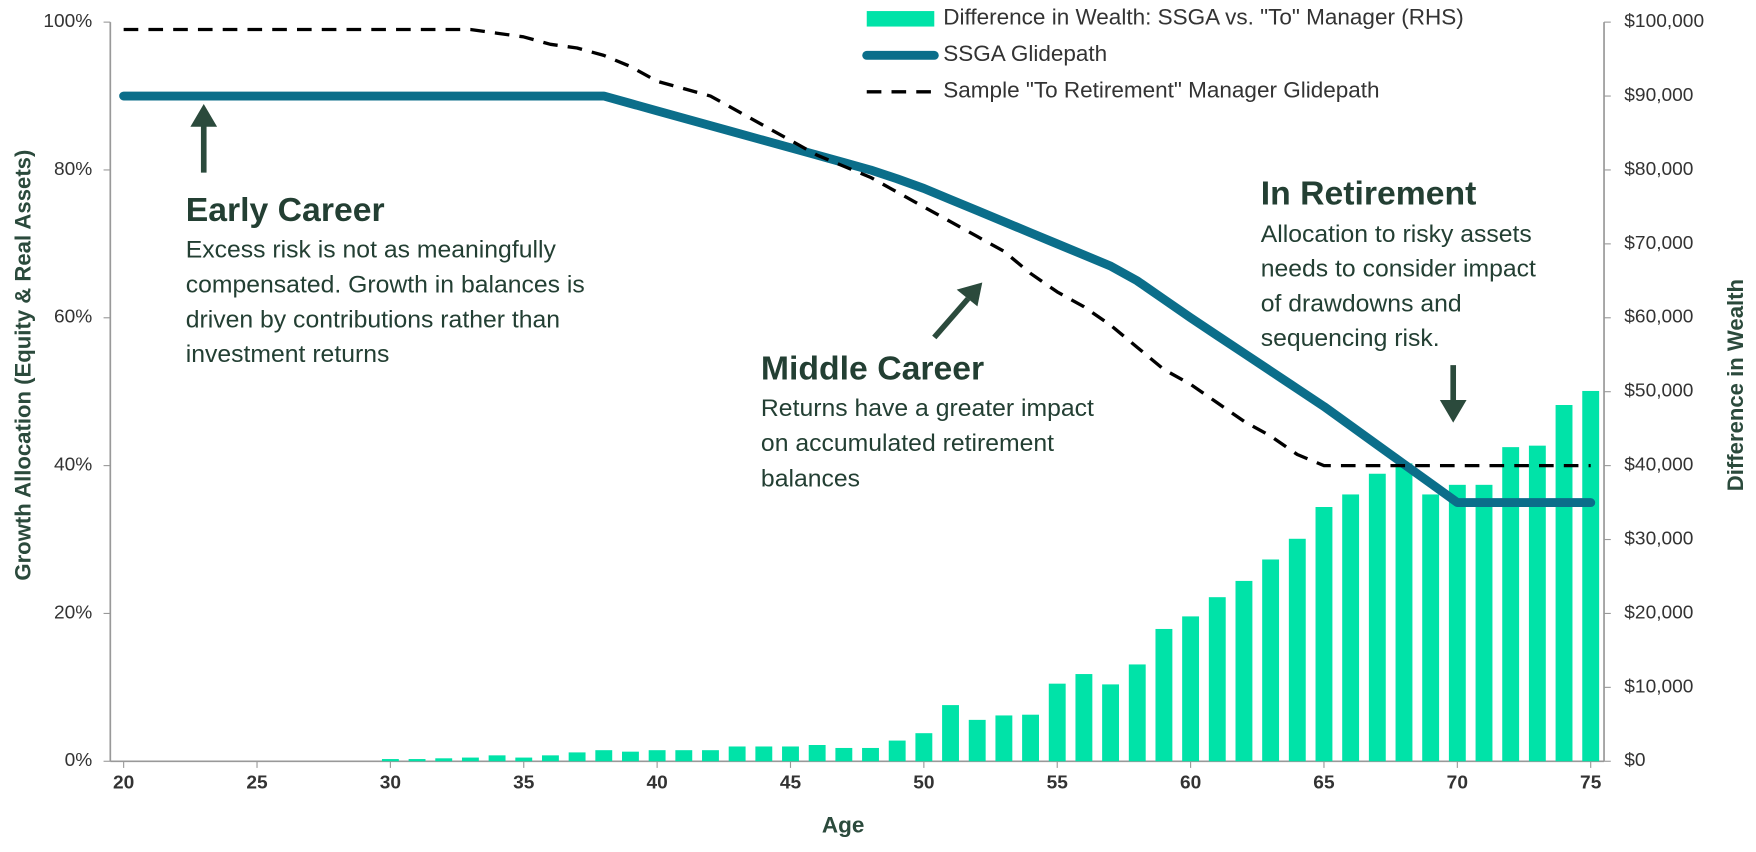  What do you see at coordinates (123, 783) in the screenshot?
I see `x-tick-label: 20` at bounding box center [123, 783].